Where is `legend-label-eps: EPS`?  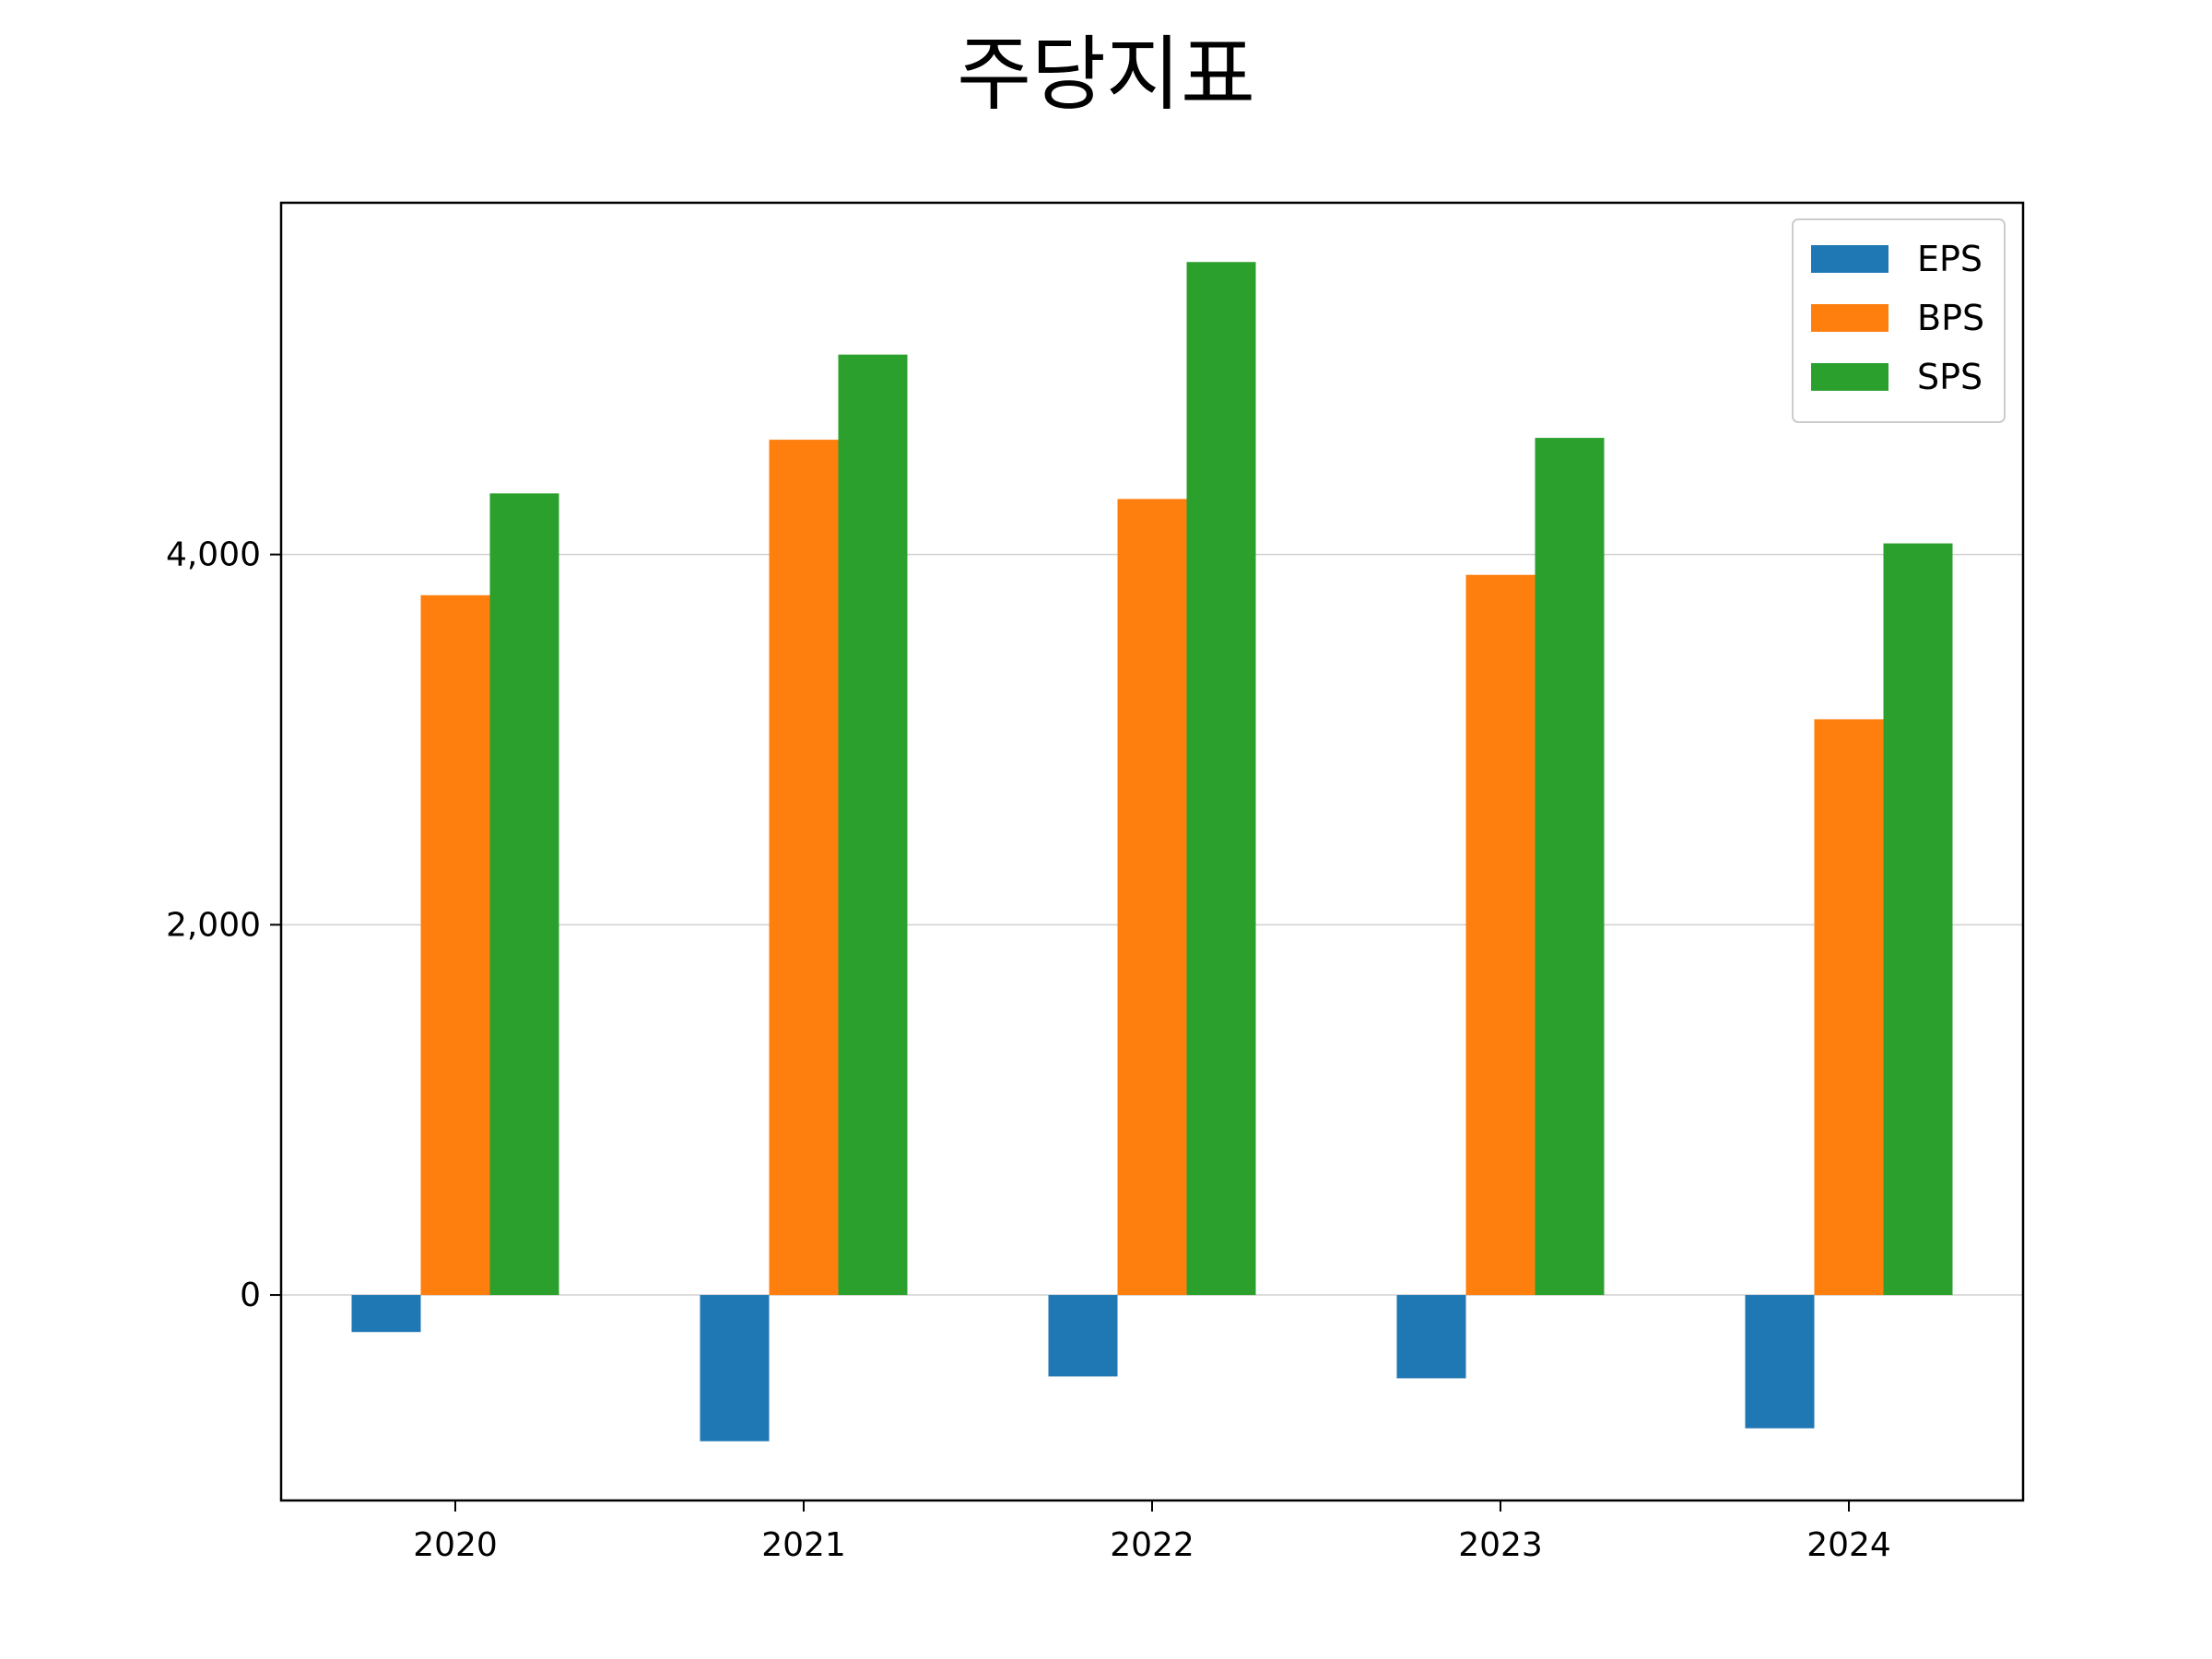 legend-label-eps: EPS is located at coordinates (1950, 259).